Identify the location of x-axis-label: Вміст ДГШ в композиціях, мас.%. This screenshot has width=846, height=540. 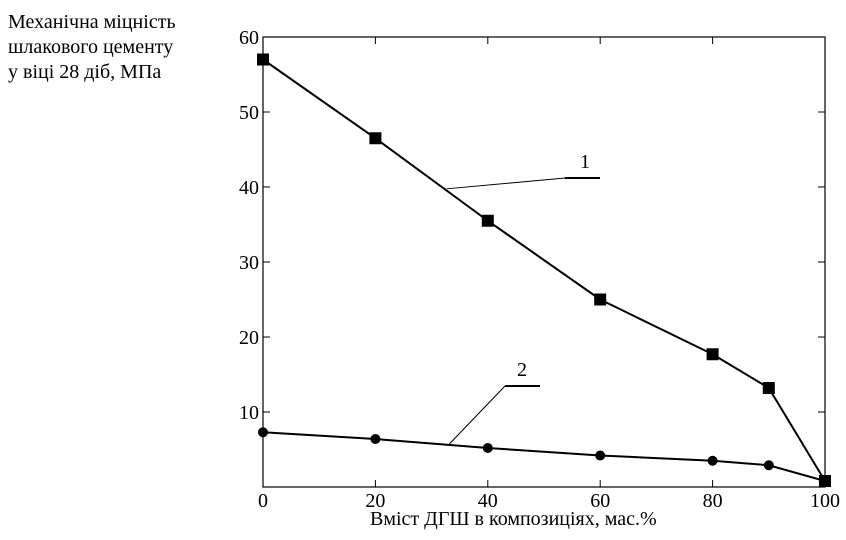
(513, 519).